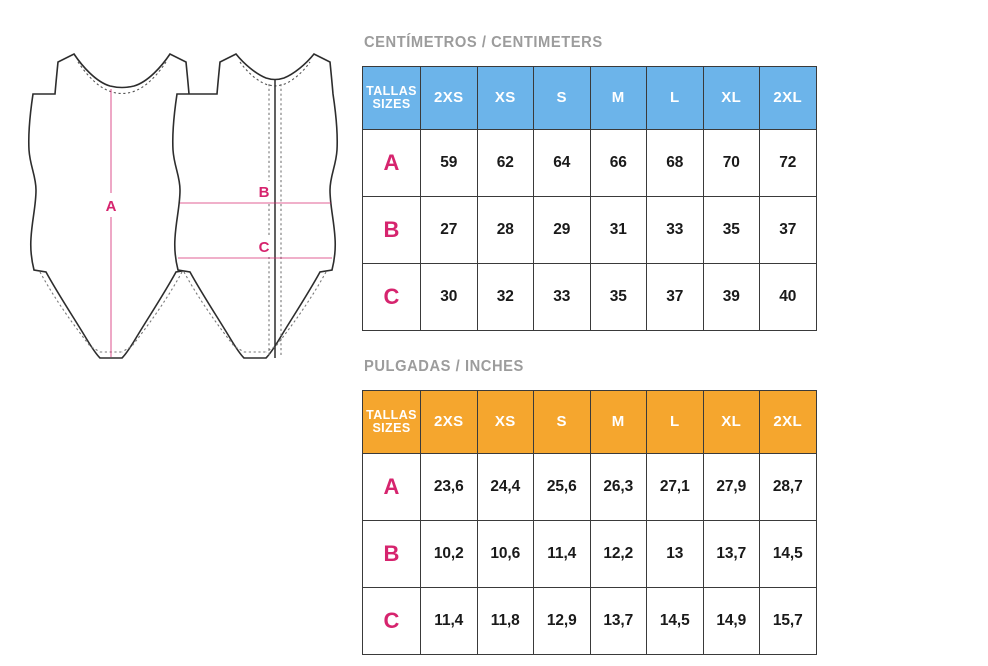 The width and height of the screenshot is (988, 666). I want to click on cell-a-l-inches: 27,1, so click(675, 487).